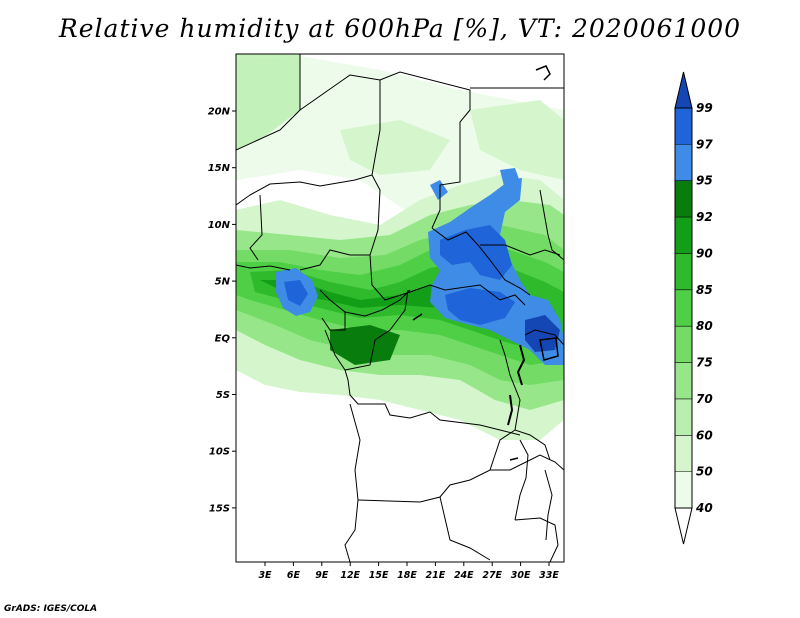  Describe the element at coordinates (350, 575) in the screenshot. I see `lon-label: 12E` at that location.